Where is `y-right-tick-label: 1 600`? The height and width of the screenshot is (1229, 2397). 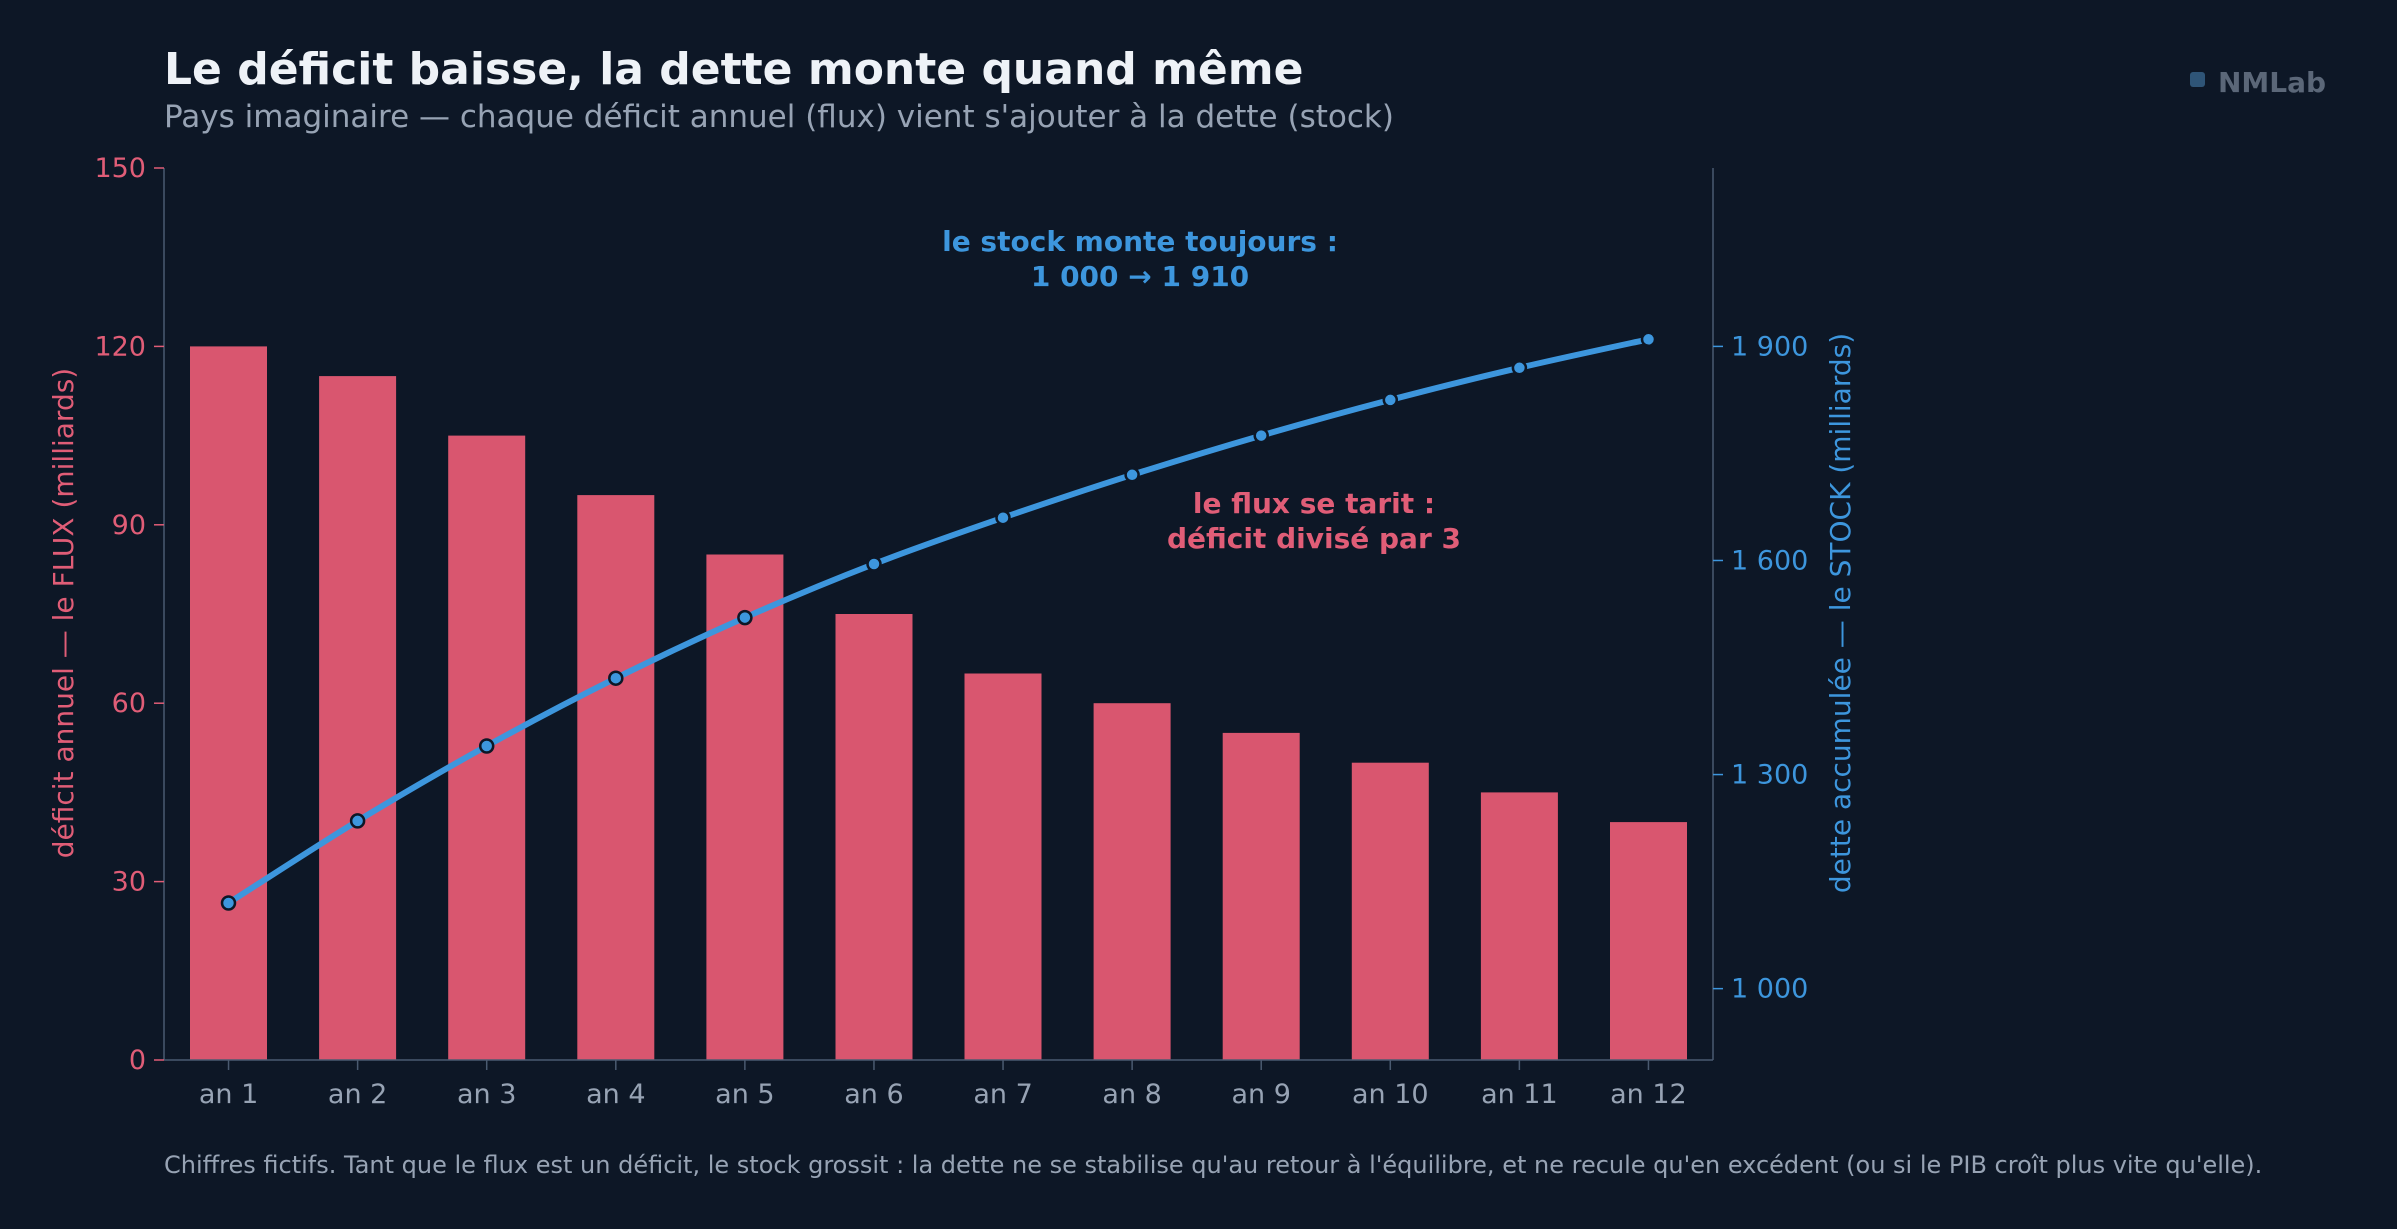
y-right-tick-label: 1 600 is located at coordinates (1769, 560).